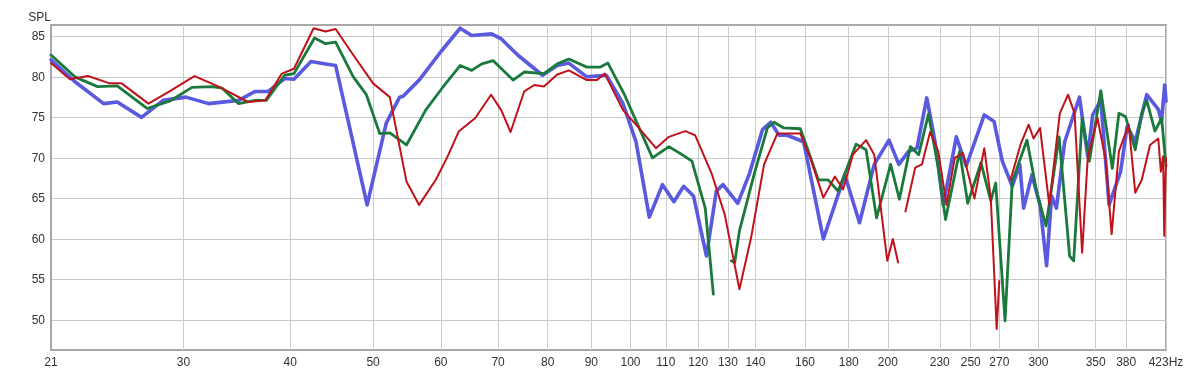 Image resolution: width=1200 pixels, height=382 pixels. Describe the element at coordinates (183, 362) in the screenshot. I see `x-tick-label: 30` at that location.